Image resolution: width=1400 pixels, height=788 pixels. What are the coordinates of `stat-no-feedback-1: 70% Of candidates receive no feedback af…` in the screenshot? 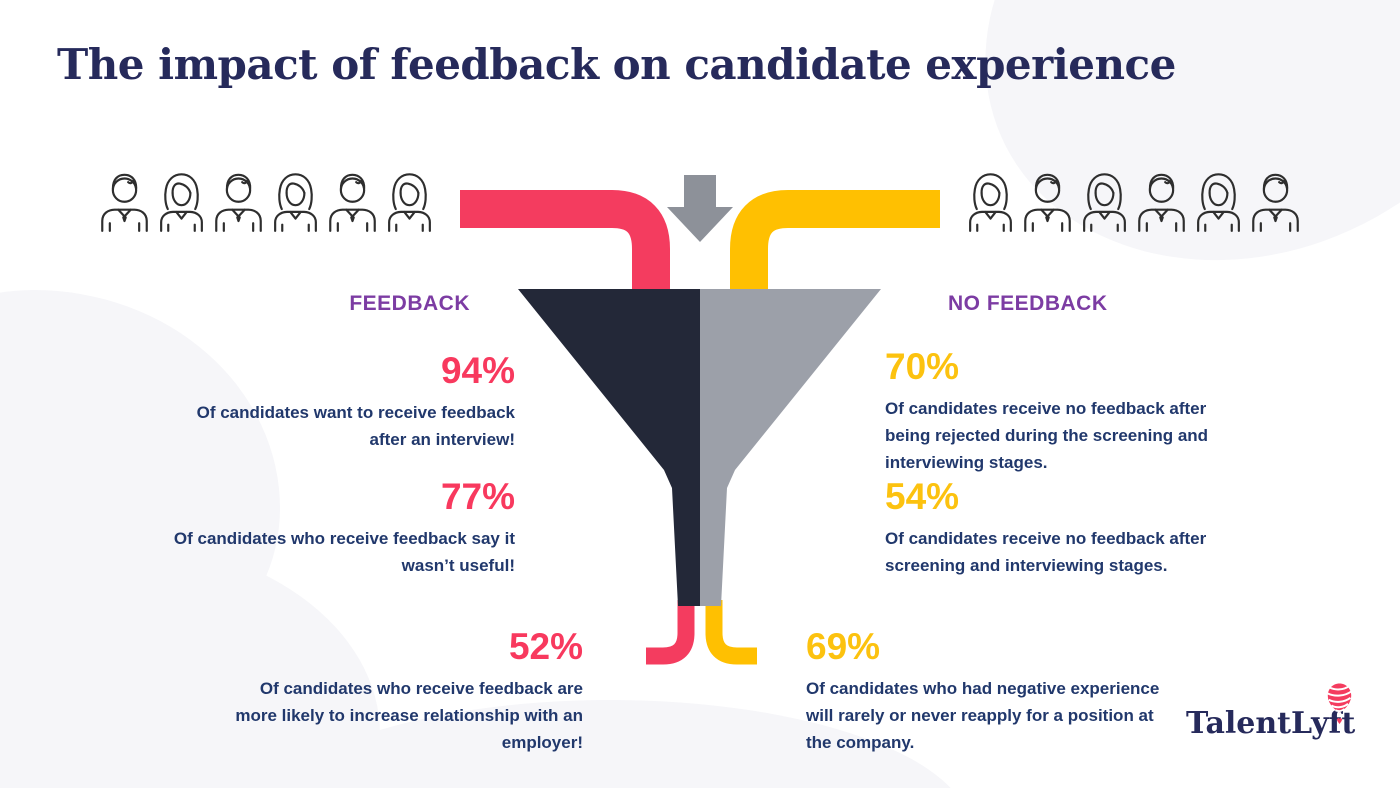 It's located at (1046, 412).